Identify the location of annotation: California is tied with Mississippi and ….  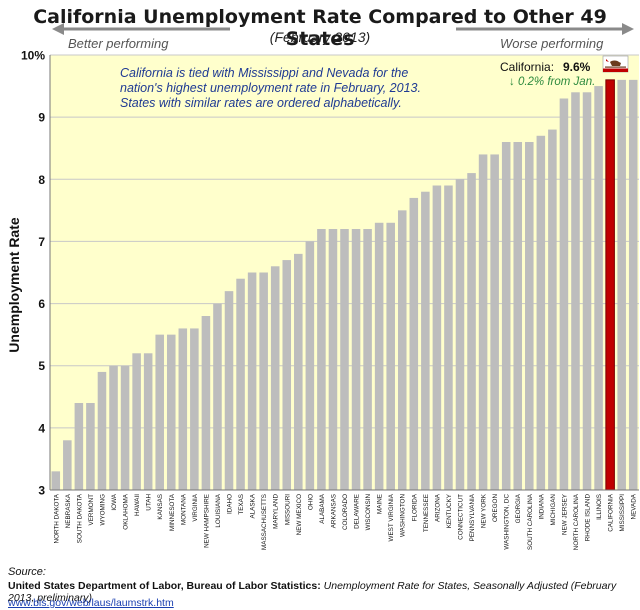
(270, 88).